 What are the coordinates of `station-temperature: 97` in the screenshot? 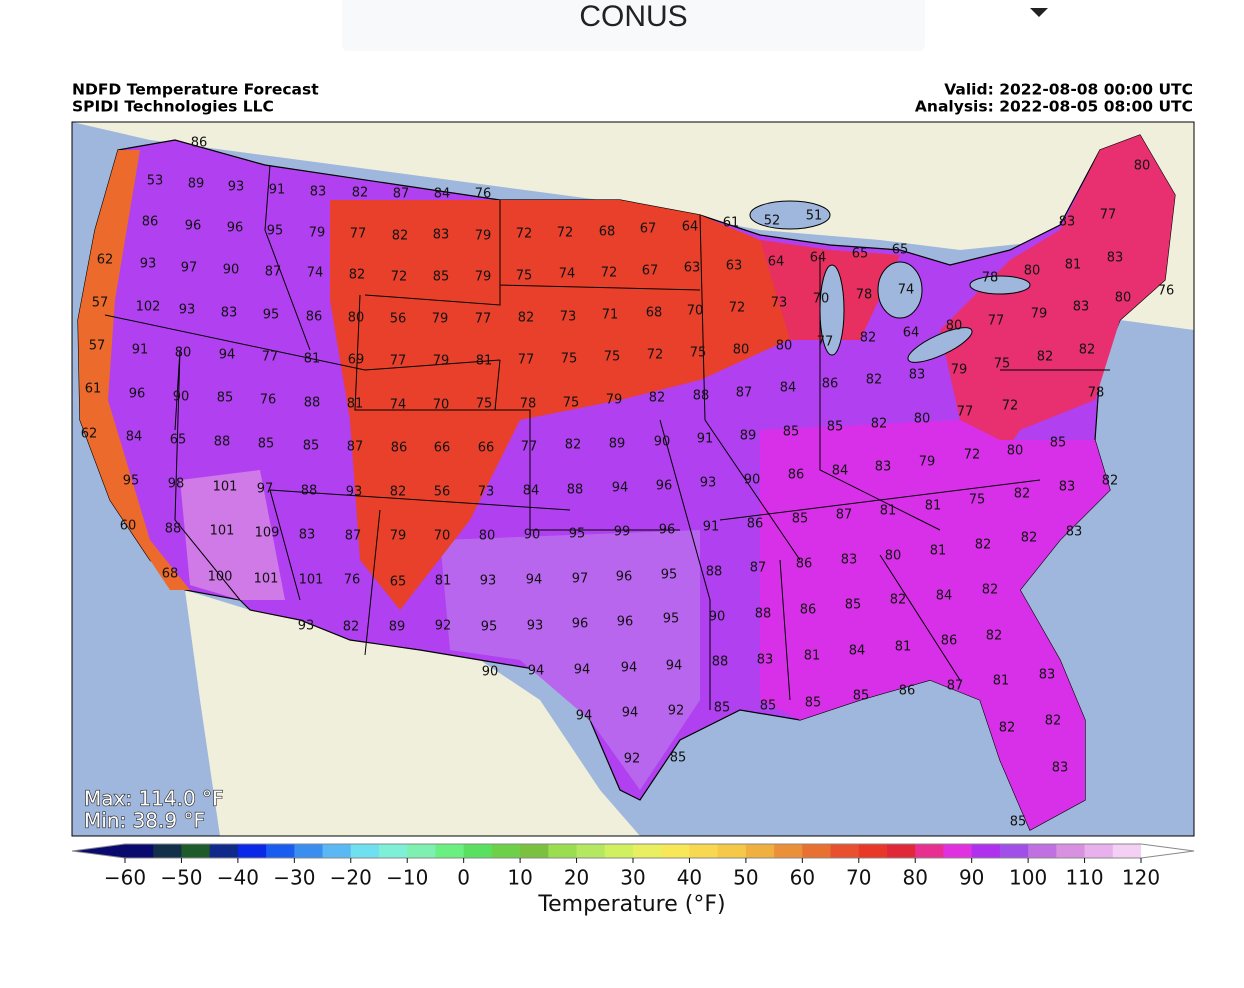 It's located at (189, 268).